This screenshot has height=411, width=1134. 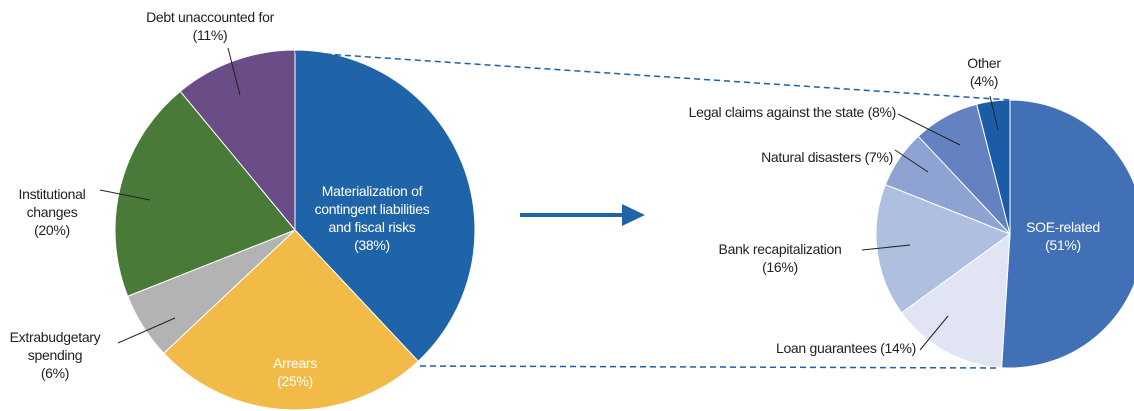 I want to click on slice-label: Legal claims against the state (8%), so click(x=792, y=112).